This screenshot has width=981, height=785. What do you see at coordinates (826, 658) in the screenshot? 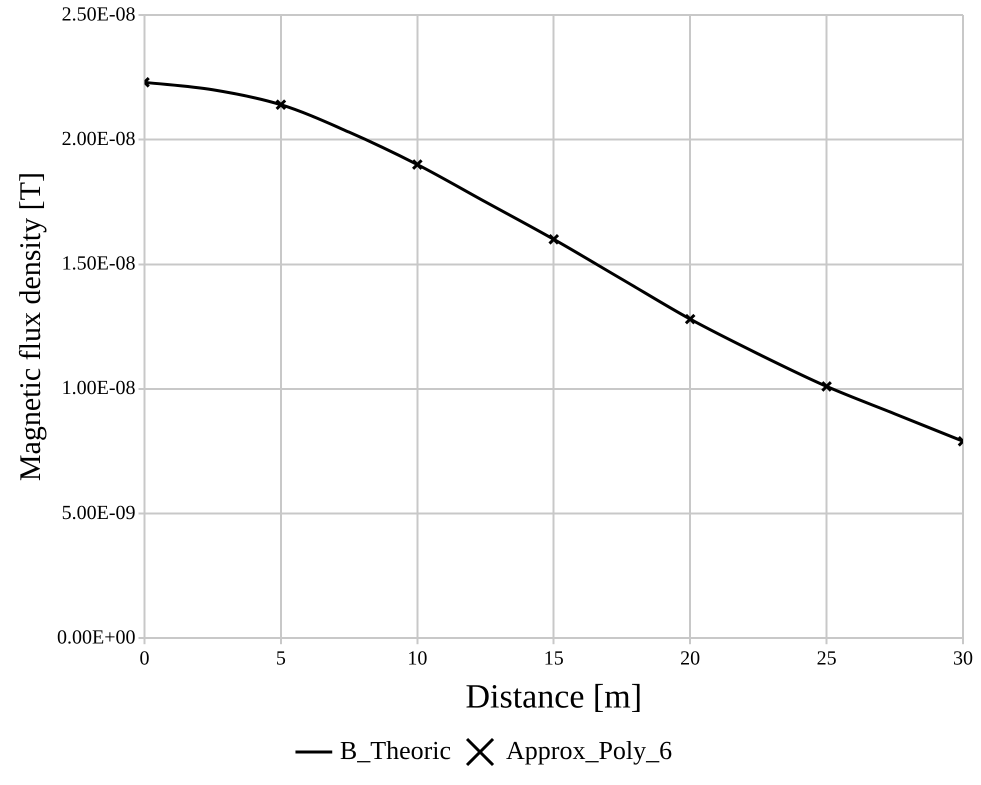
I see `x-tick-label: 25` at bounding box center [826, 658].